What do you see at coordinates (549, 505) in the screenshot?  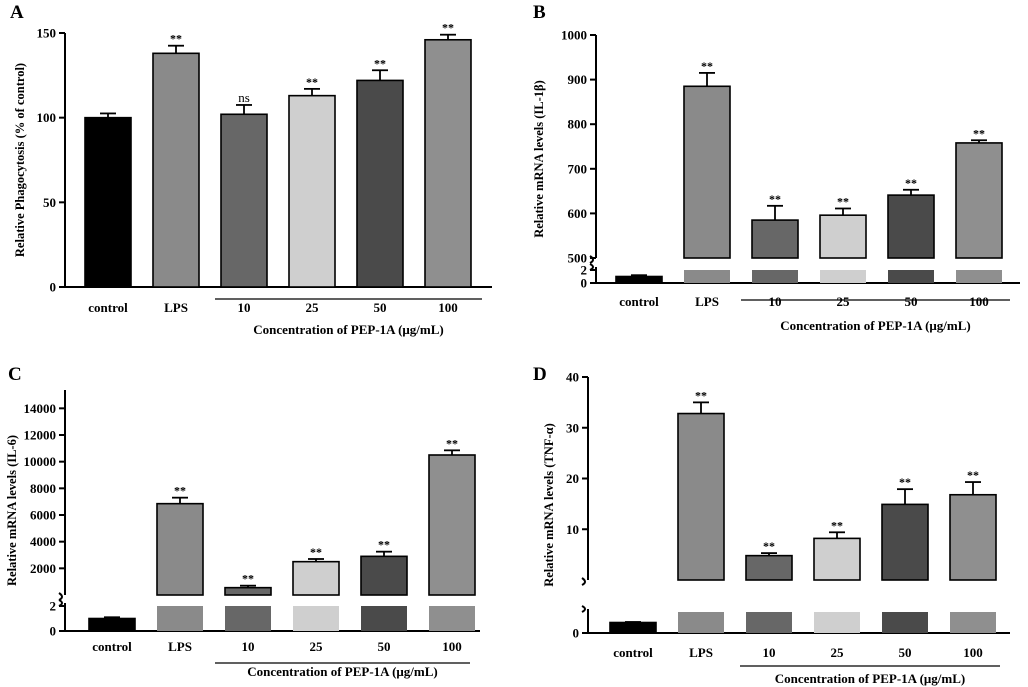 I see `y-axis-label: Relative mRNA levels (TNF-α)` at bounding box center [549, 505].